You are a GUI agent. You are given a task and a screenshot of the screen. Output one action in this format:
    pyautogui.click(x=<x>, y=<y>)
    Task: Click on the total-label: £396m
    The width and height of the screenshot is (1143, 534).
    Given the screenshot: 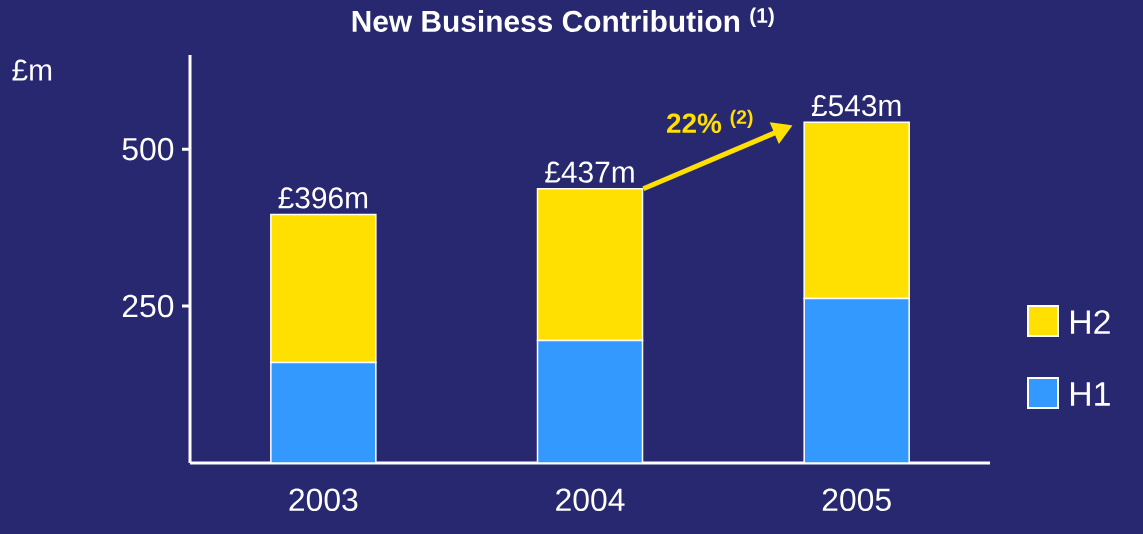 What is the action you would take?
    pyautogui.click(x=323, y=198)
    